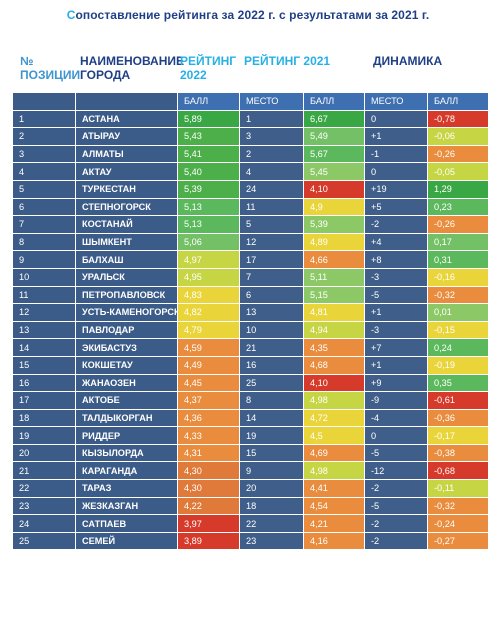 The width and height of the screenshot is (496, 640). Describe the element at coordinates (271, 136) in the screenshot. I see `cell-place-2021: 3` at that location.